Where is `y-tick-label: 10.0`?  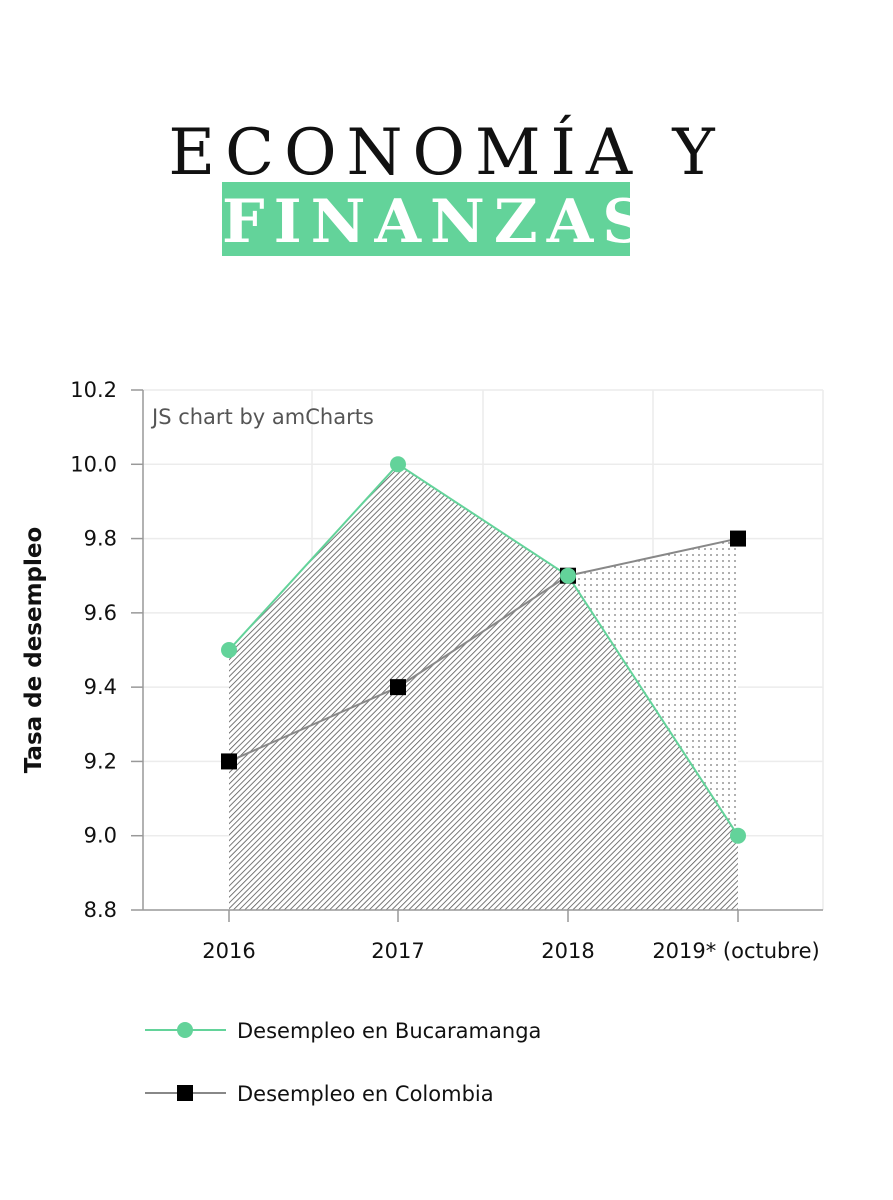
y-tick-label: 10.0 is located at coordinates (93, 464).